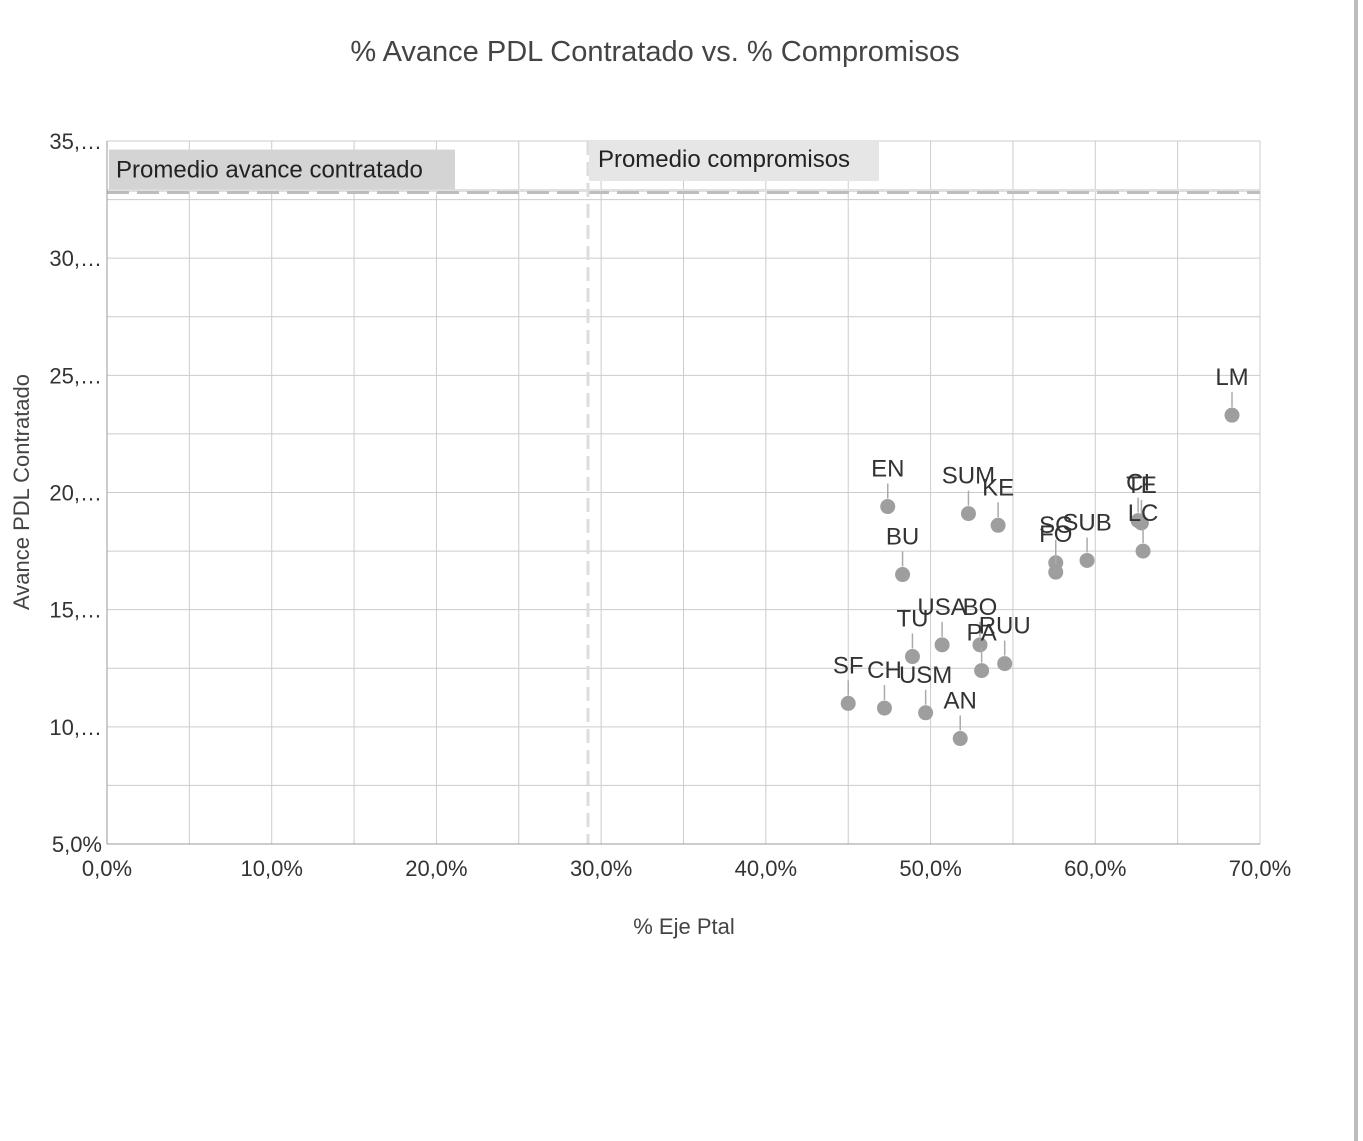 The width and height of the screenshot is (1363, 1141). Describe the element at coordinates (1260, 868) in the screenshot. I see `x-tick-label: 70,0%` at that location.